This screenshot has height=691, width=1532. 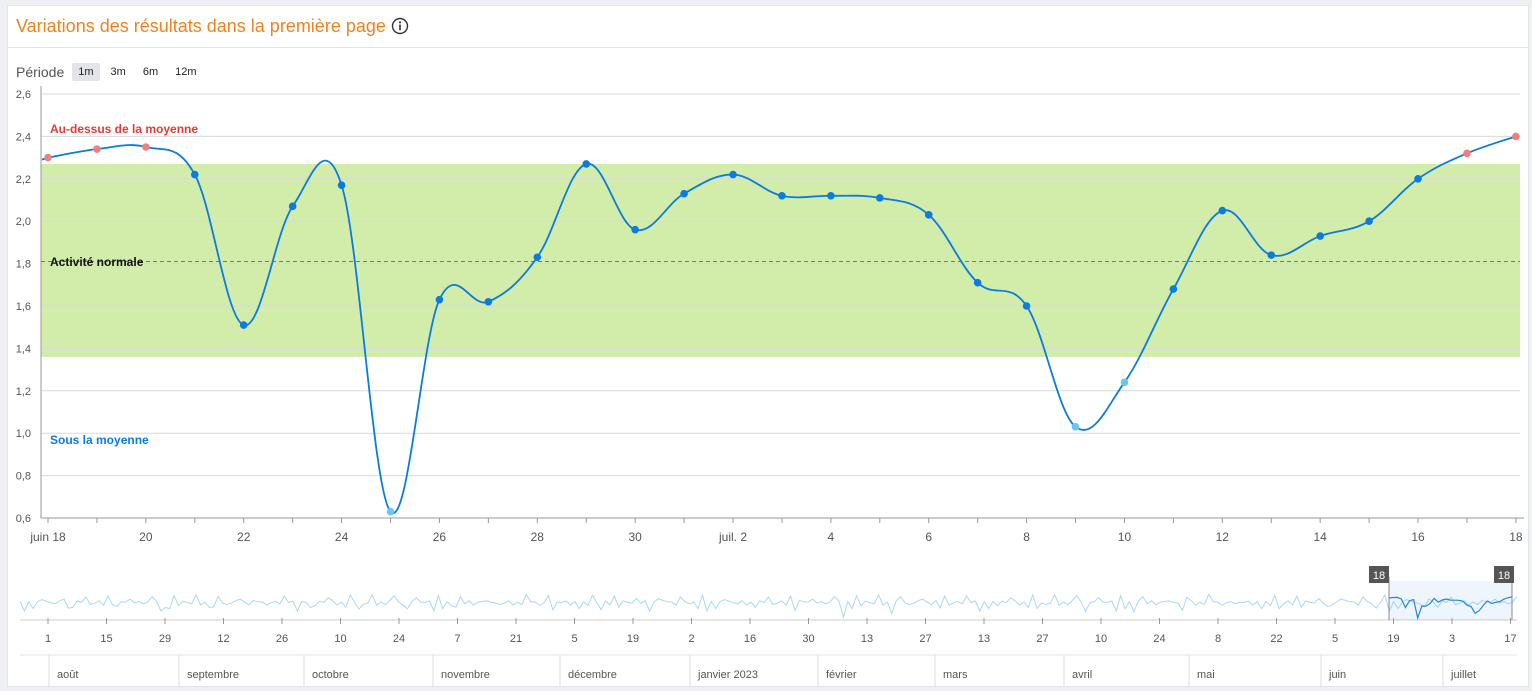 What do you see at coordinates (23, 180) in the screenshot?
I see `y-tick-label: 2,2` at bounding box center [23, 180].